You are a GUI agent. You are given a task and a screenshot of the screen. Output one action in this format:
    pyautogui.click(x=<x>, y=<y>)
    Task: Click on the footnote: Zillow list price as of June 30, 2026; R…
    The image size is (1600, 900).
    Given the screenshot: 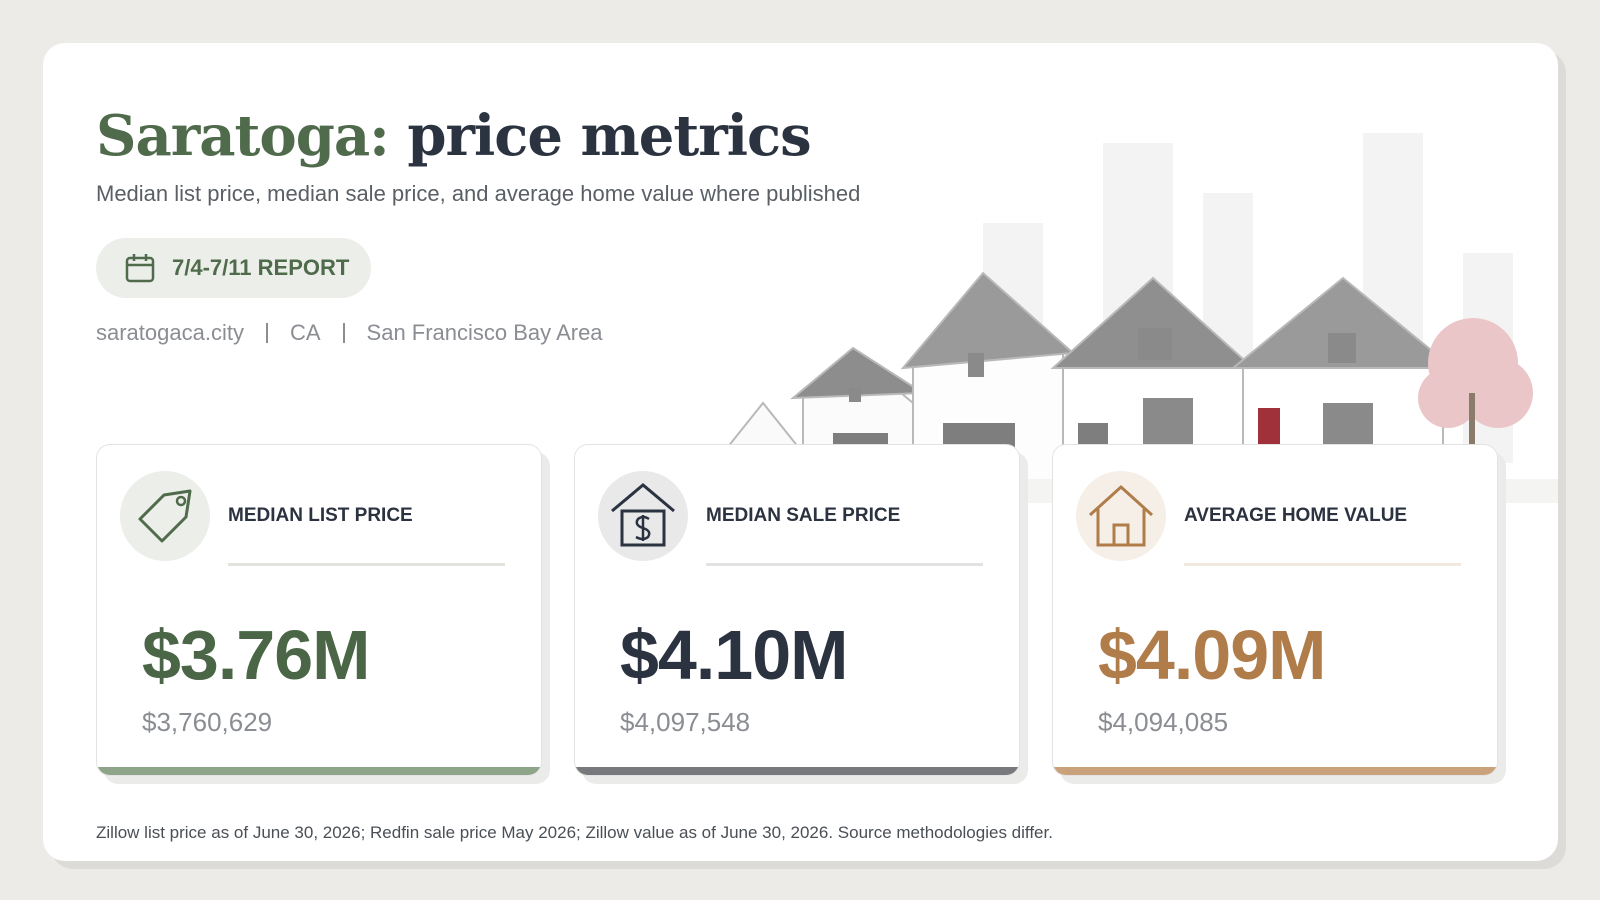 What is the action you would take?
    pyautogui.click(x=574, y=832)
    